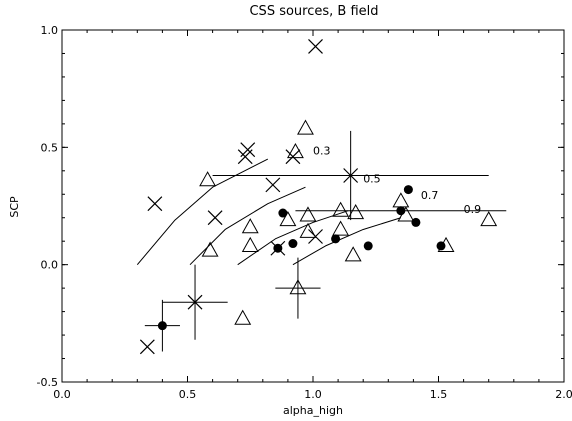 Image resolution: width=572 pixels, height=421 pixels. What do you see at coordinates (397, 180) in the screenshot?
I see `annotations-layer: 0.3 0.5 0.7 0.9` at bounding box center [397, 180].